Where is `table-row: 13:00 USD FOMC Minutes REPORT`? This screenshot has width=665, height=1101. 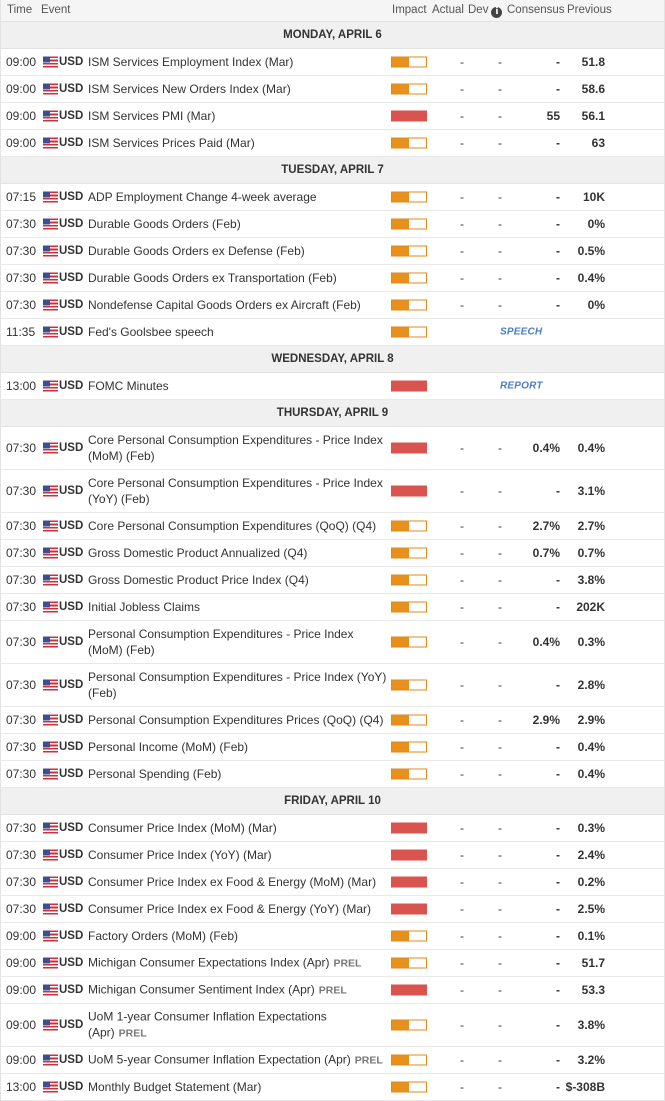 table-row: 13:00 USD FOMC Minutes REPORT is located at coordinates (332, 386).